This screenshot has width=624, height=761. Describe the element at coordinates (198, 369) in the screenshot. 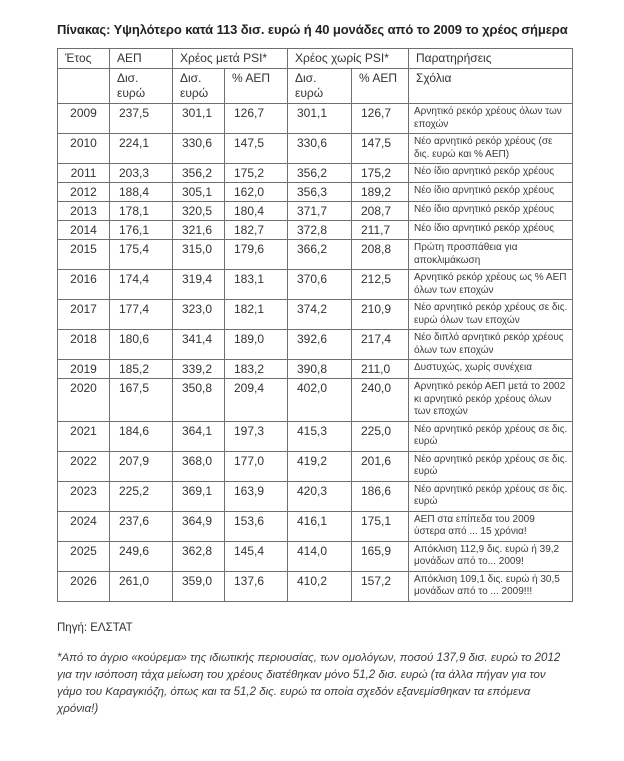

I see `debt-after-bn-cell: 339,2` at that location.